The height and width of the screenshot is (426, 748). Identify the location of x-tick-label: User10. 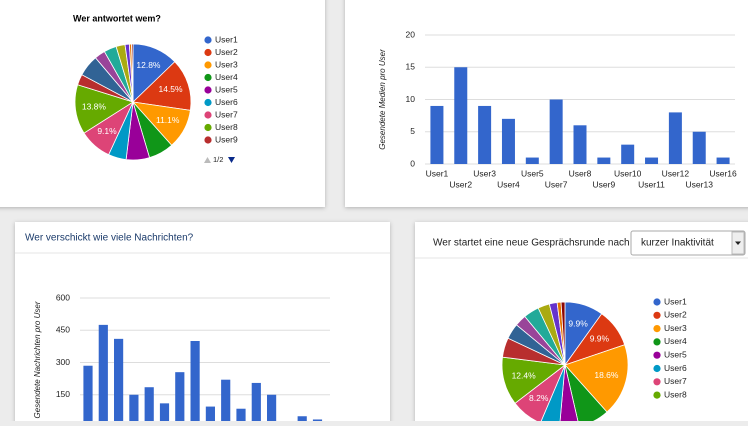
(628, 173).